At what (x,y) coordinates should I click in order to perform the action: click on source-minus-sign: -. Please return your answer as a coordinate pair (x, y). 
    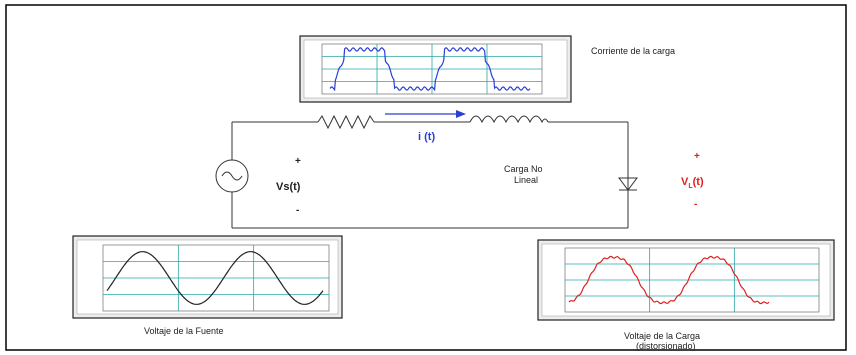
    Looking at the image, I should click on (298, 210).